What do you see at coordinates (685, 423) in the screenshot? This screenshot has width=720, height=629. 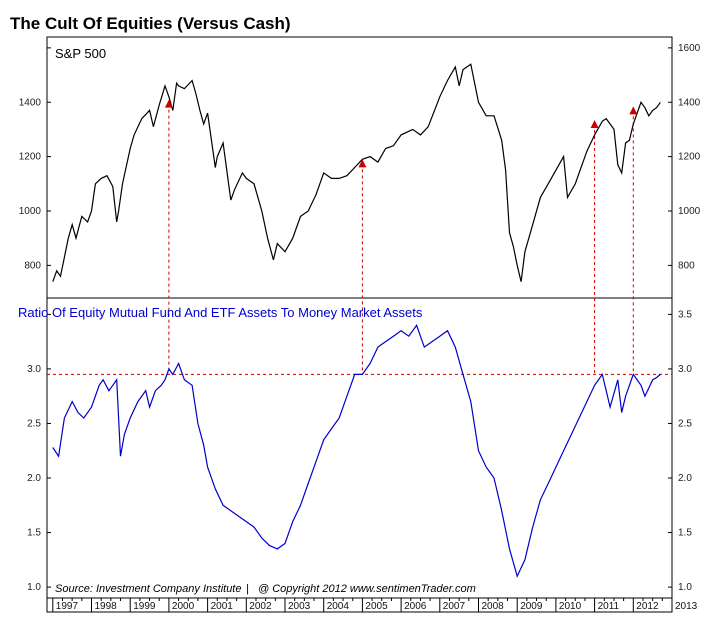 I see `y-tick-label-right: 2.5` at bounding box center [685, 423].